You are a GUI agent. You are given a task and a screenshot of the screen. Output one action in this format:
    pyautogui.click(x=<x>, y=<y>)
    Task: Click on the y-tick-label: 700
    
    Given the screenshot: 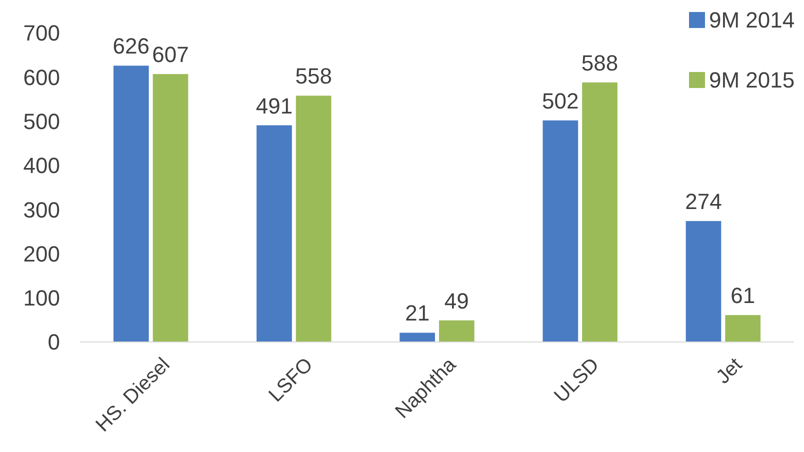 What is the action you would take?
    pyautogui.click(x=41, y=33)
    